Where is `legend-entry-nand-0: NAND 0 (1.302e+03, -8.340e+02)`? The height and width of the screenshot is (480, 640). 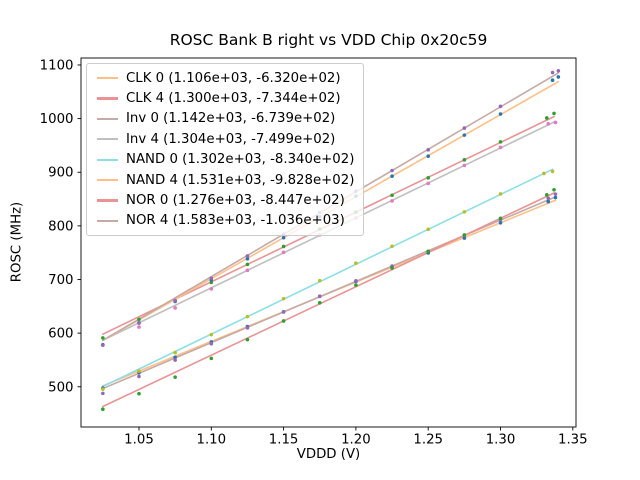
legend-entry-nand-0: NAND 0 (1.302e+03, -8.340e+02) is located at coordinates (225, 160).